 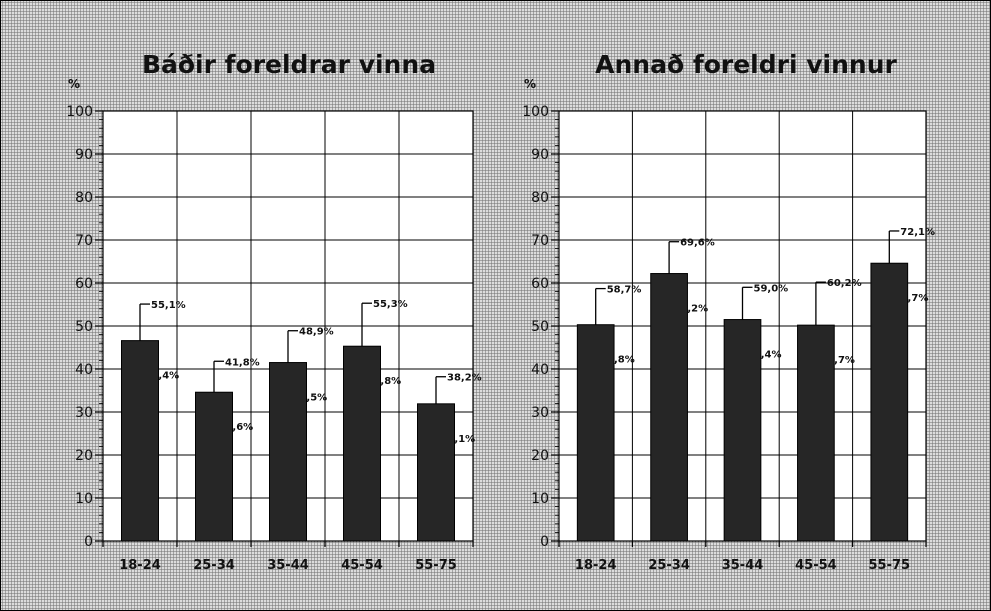 What do you see at coordinates (771, 288) in the screenshot?
I see `upper-bound-label: 59,0%` at bounding box center [771, 288].